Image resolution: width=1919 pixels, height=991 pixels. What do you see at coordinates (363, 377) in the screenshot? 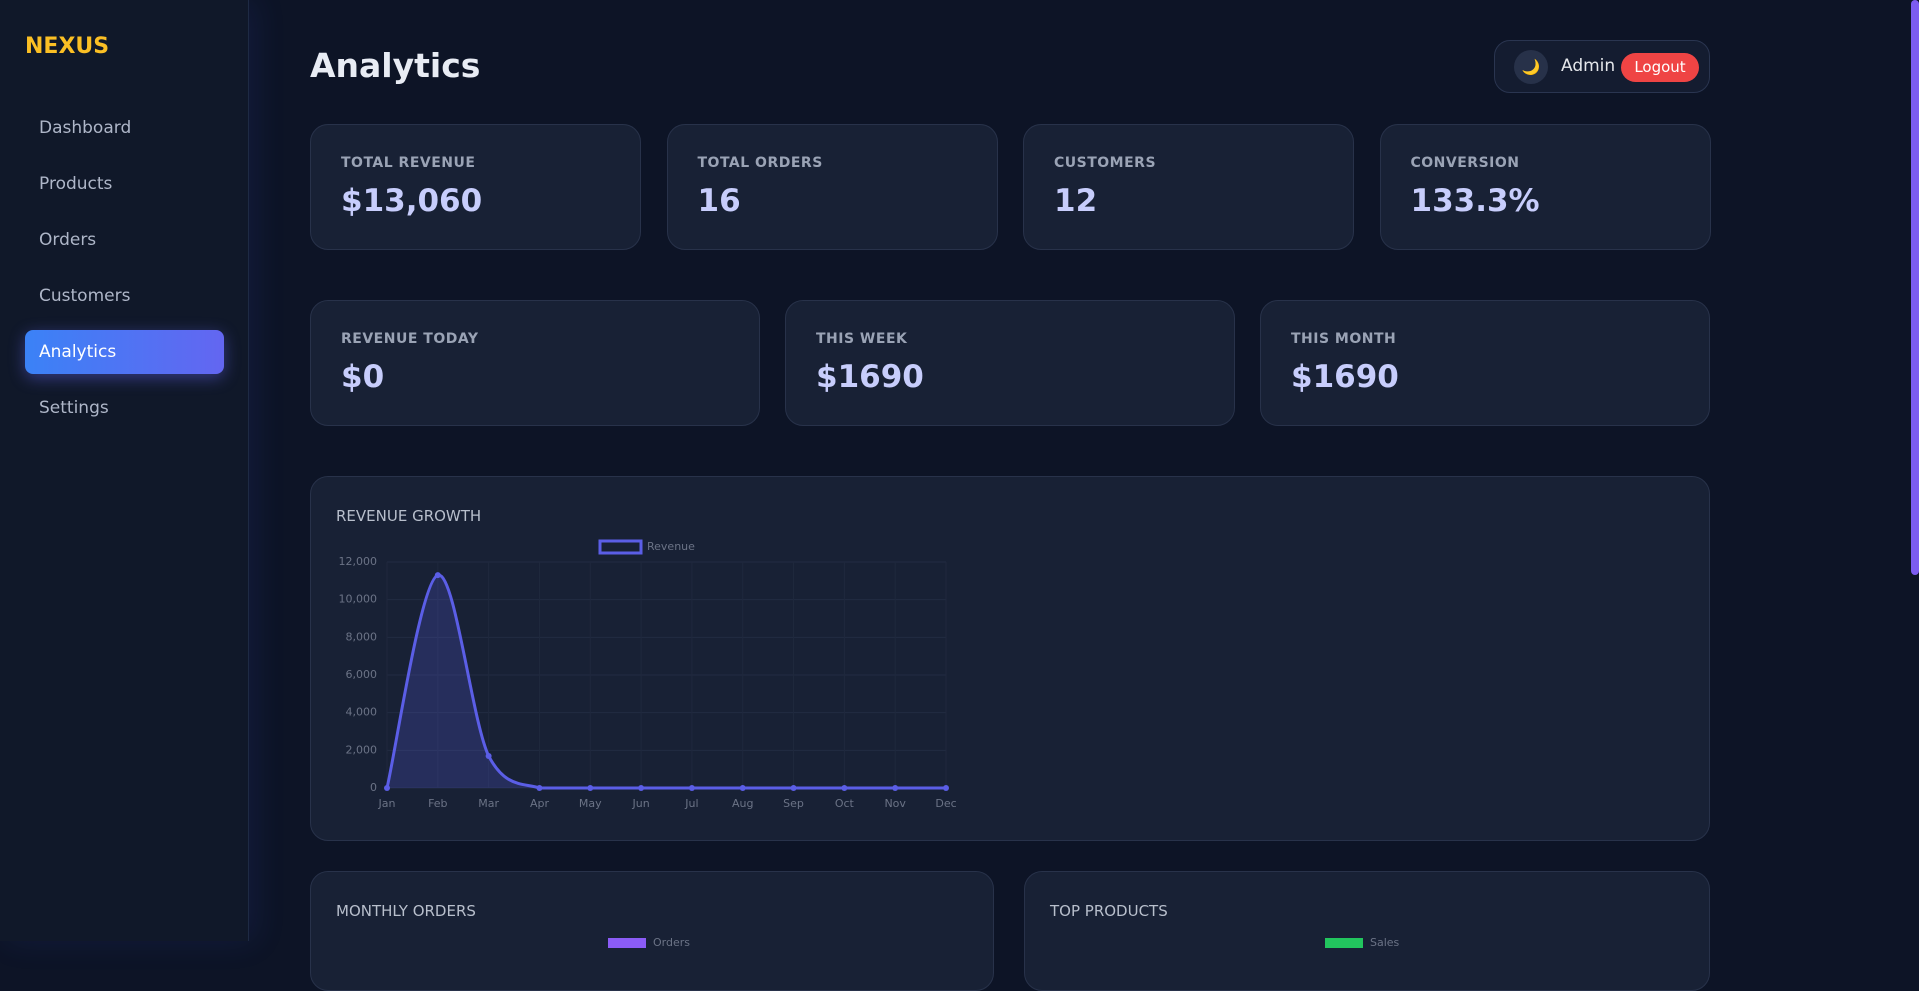
I see `stat-value: $0` at bounding box center [363, 377].